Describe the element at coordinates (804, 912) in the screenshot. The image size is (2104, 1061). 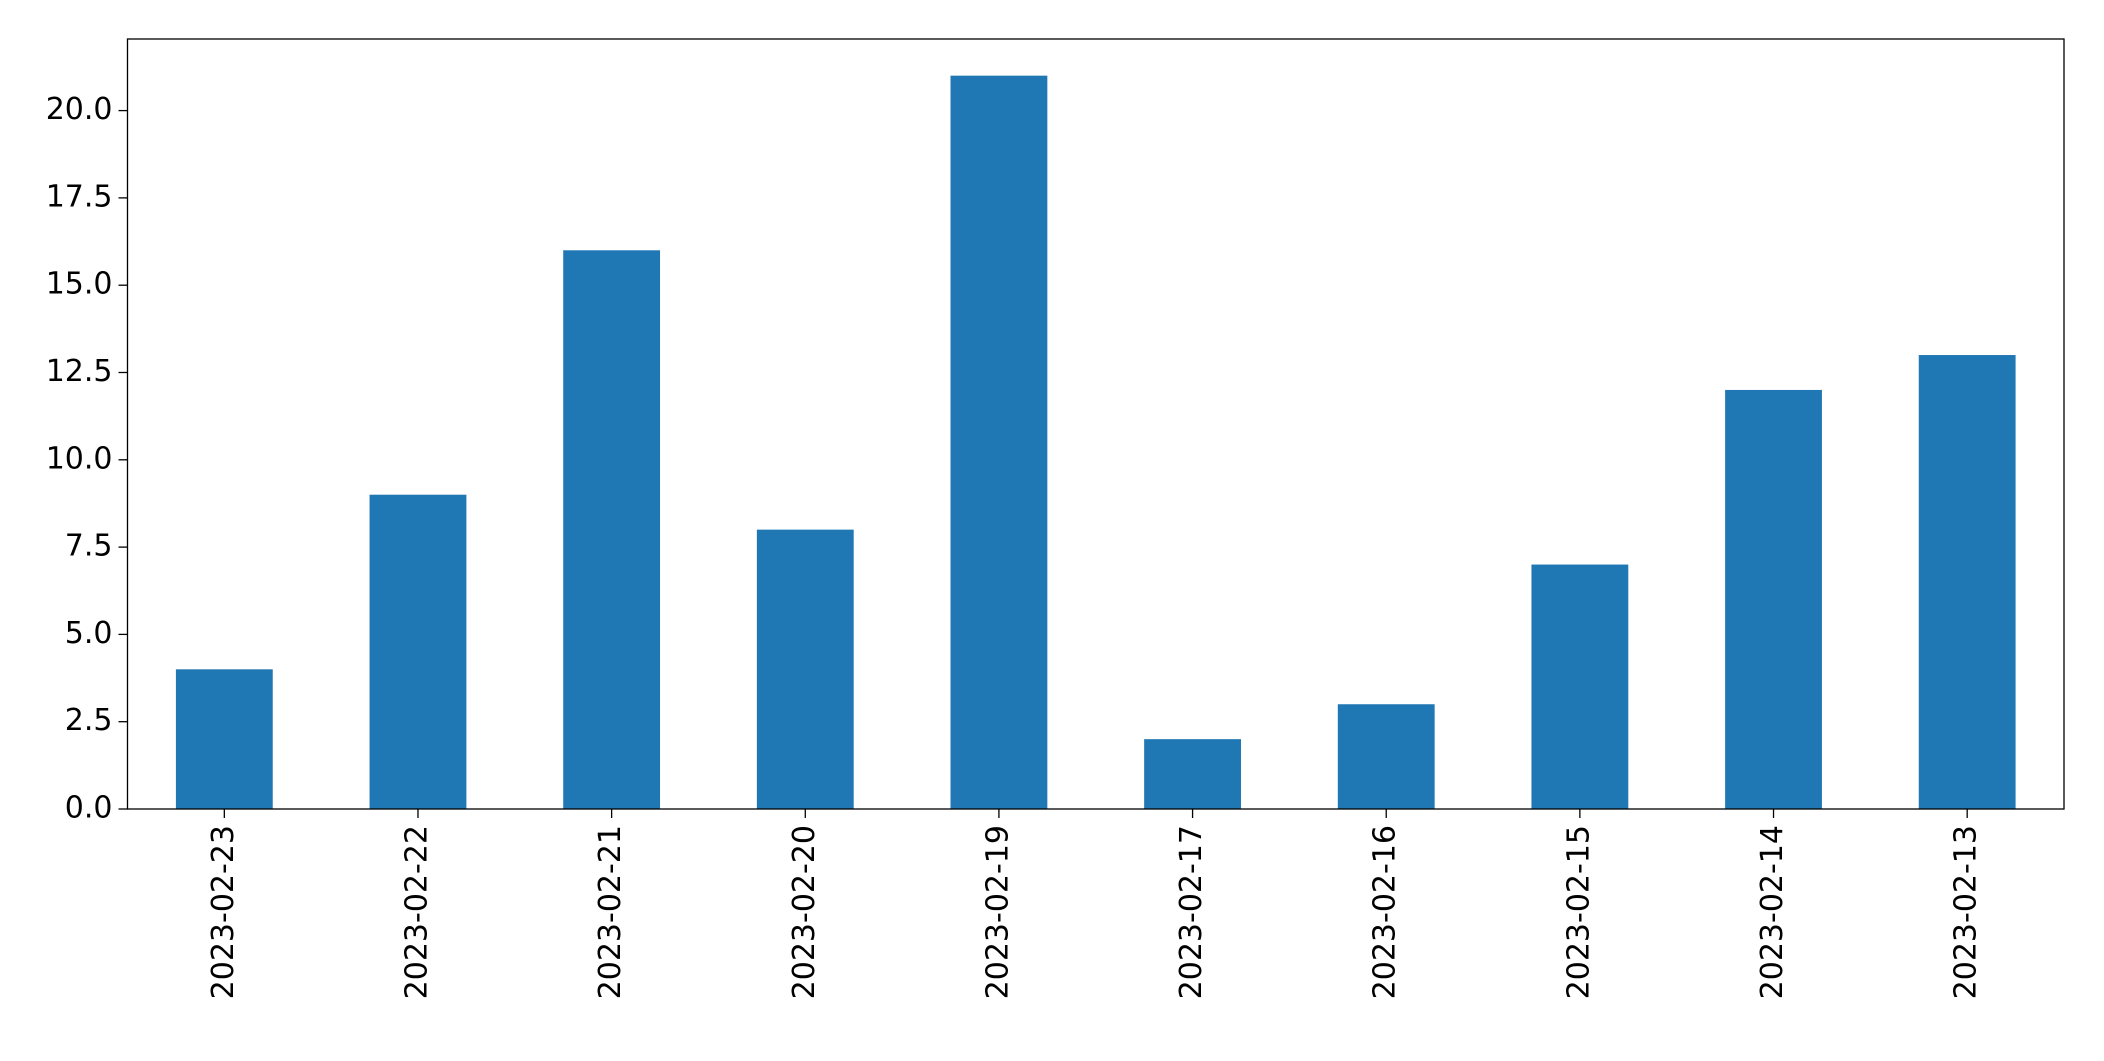
I see `x-tick-label: 2023-02-20` at that location.